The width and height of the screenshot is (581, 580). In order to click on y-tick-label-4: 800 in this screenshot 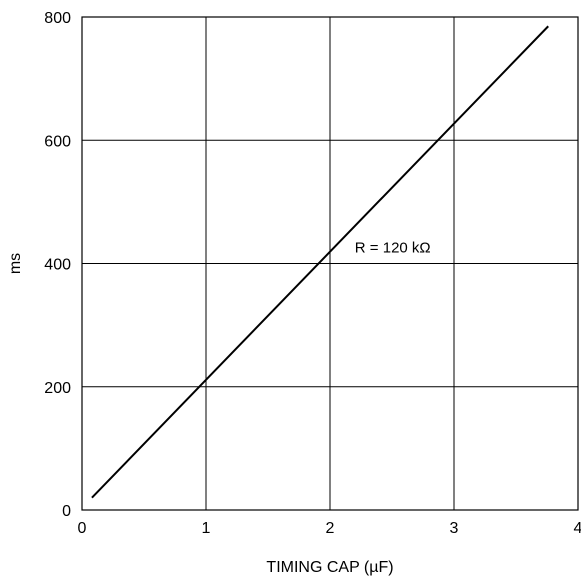, I will do `click(57, 18)`.